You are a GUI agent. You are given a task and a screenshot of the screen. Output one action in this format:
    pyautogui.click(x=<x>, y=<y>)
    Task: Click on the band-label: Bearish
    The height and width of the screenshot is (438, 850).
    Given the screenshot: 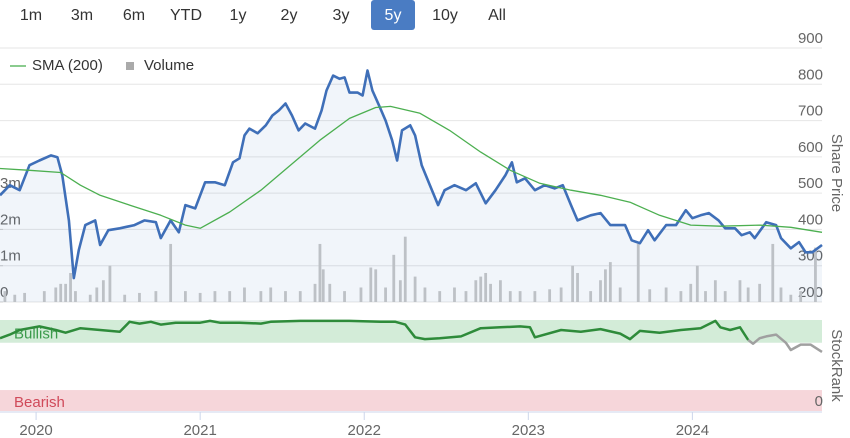 What is the action you would take?
    pyautogui.click(x=39, y=402)
    